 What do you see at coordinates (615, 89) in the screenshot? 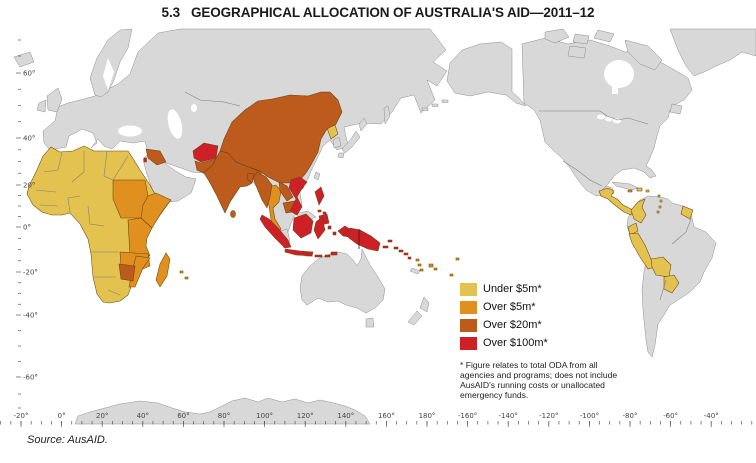
I see `james-bay` at bounding box center [615, 89].